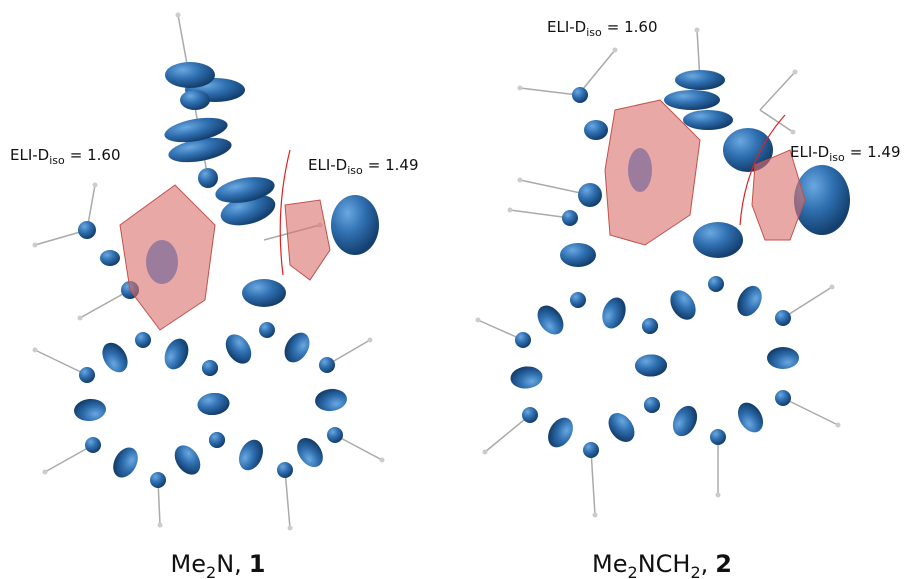  Describe the element at coordinates (845, 153) in the screenshot. I see `annotation: ELI-Diso = 1.49` at that location.